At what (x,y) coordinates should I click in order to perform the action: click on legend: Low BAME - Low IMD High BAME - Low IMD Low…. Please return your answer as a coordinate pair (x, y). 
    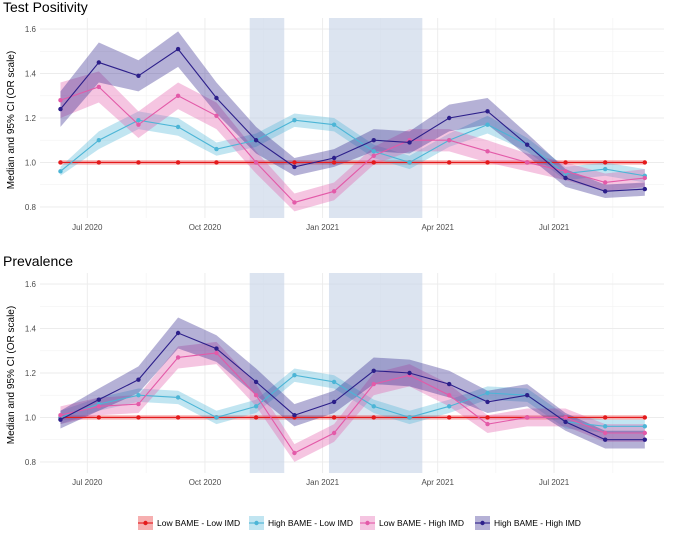
    Looking at the image, I should click on (359, 523).